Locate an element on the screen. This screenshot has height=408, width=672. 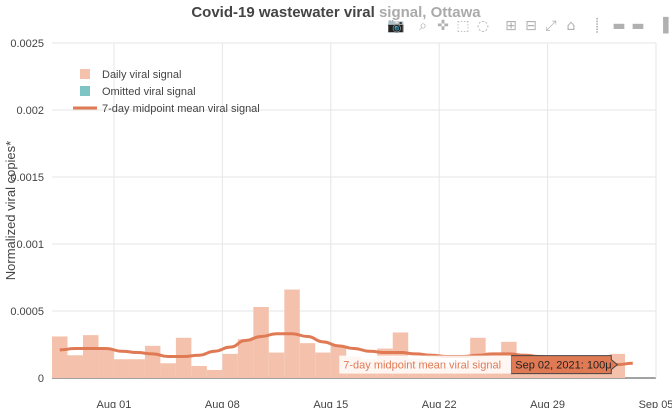
hover-series-box is located at coordinates (425, 364).